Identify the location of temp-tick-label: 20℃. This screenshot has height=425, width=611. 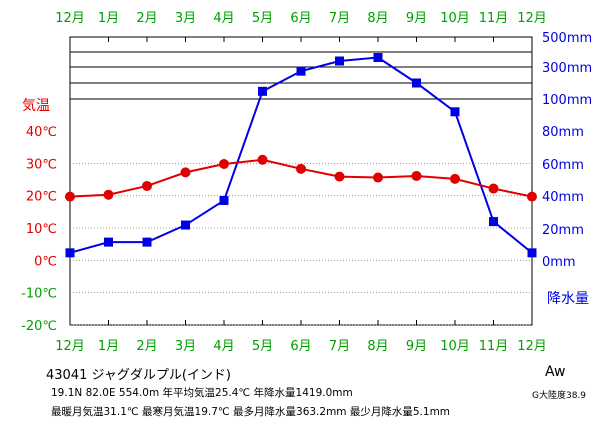
(41, 197).